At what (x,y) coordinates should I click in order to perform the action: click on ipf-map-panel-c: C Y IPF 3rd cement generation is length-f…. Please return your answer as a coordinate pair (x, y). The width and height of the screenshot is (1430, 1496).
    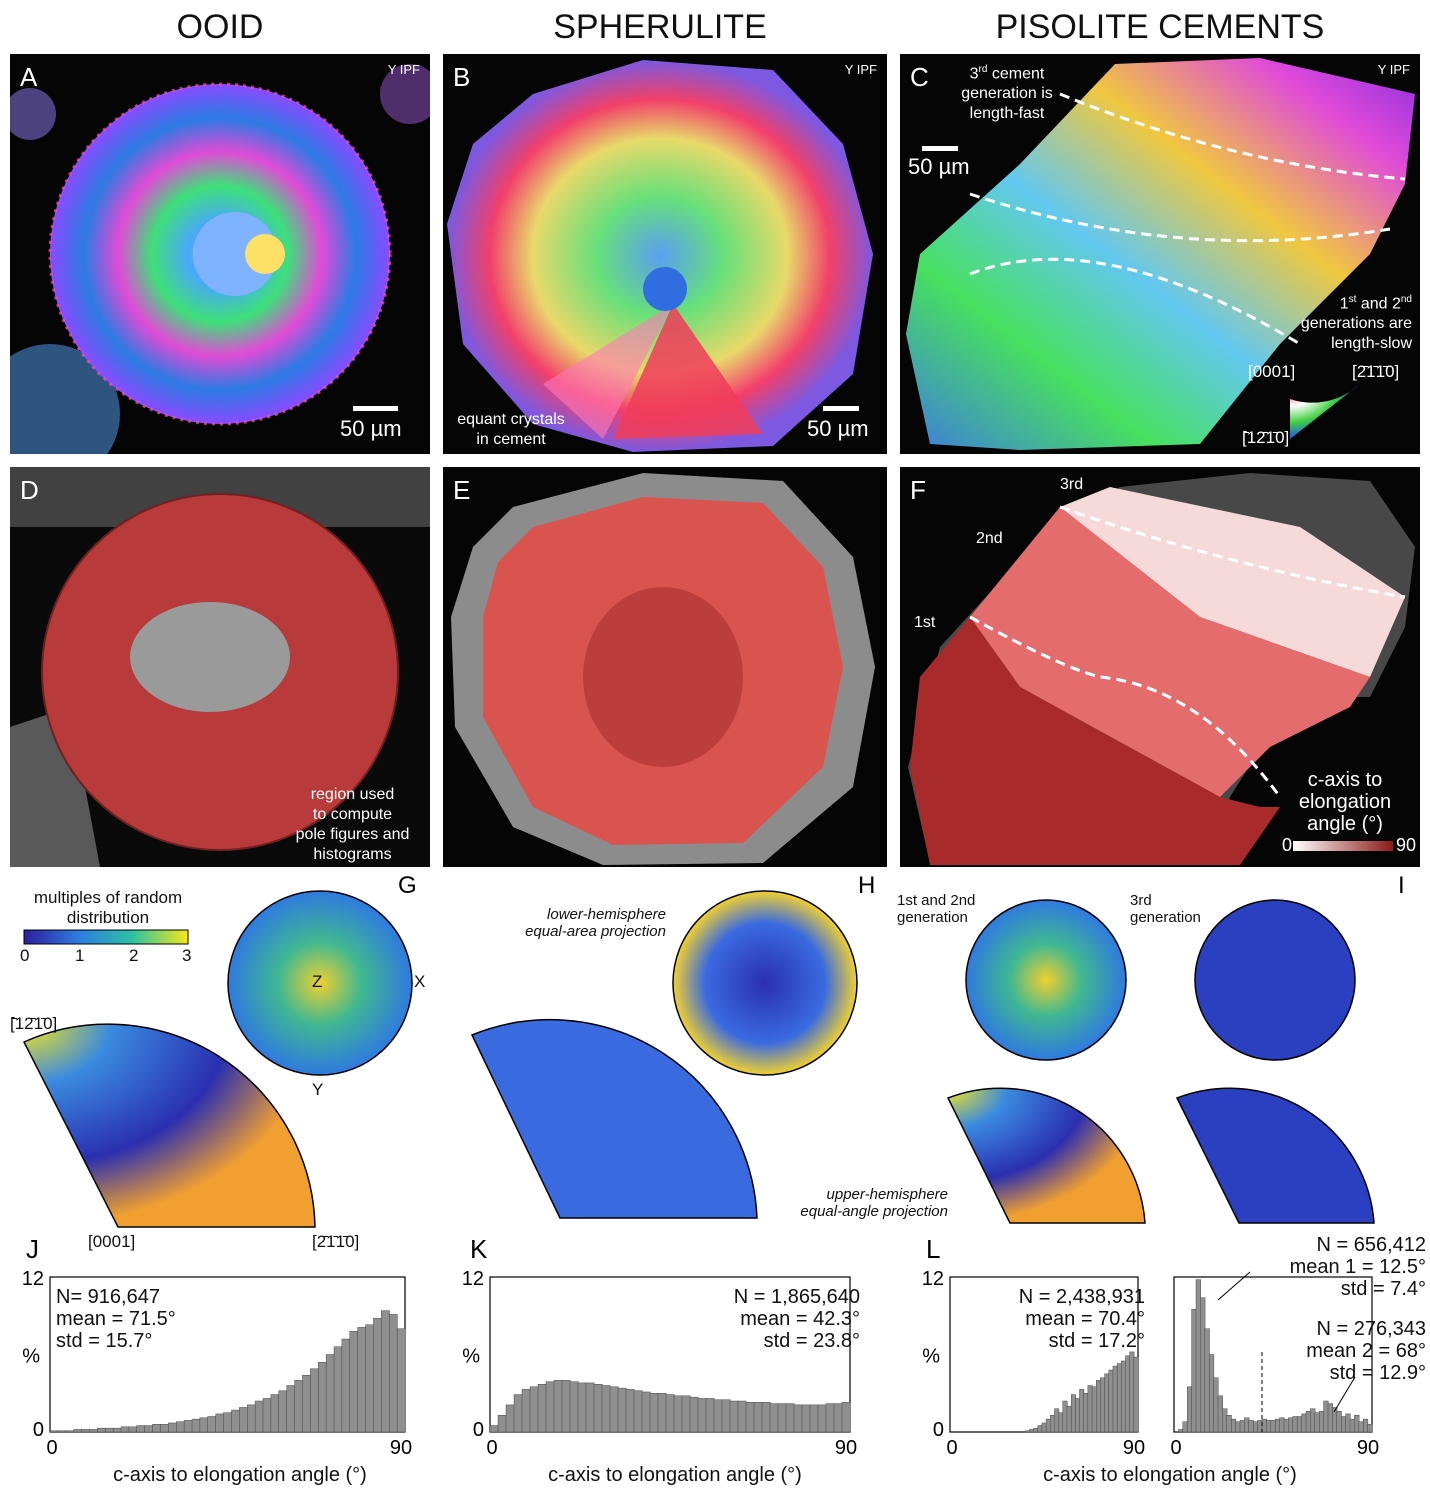
    Looking at the image, I should click on (1160, 254).